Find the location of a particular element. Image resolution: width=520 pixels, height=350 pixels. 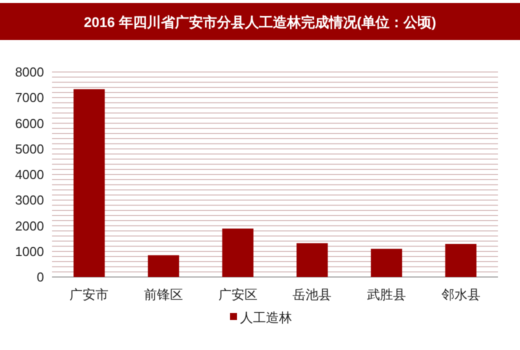

y-tick-label: 6000 is located at coordinates (29, 123).